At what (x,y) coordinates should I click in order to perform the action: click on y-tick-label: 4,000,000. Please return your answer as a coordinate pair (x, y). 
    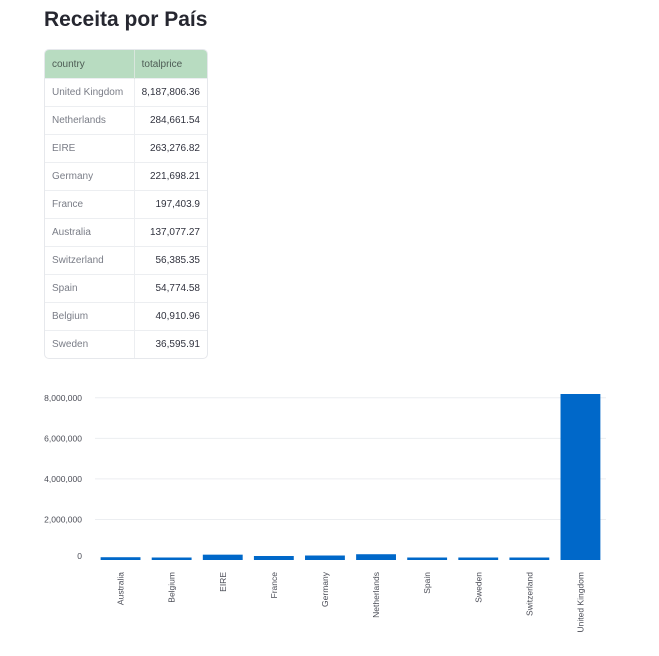
    Looking at the image, I should click on (63, 479).